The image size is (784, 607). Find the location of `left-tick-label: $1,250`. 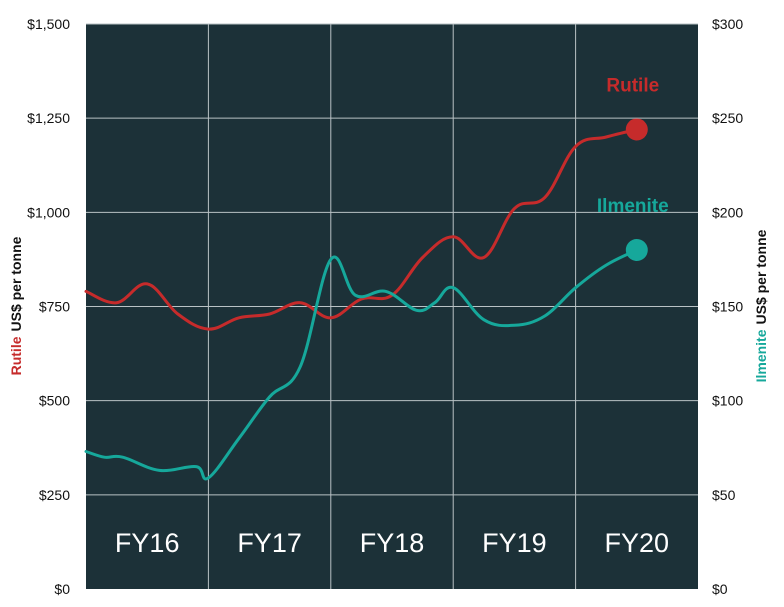

left-tick-label: $1,250 is located at coordinates (48, 118).